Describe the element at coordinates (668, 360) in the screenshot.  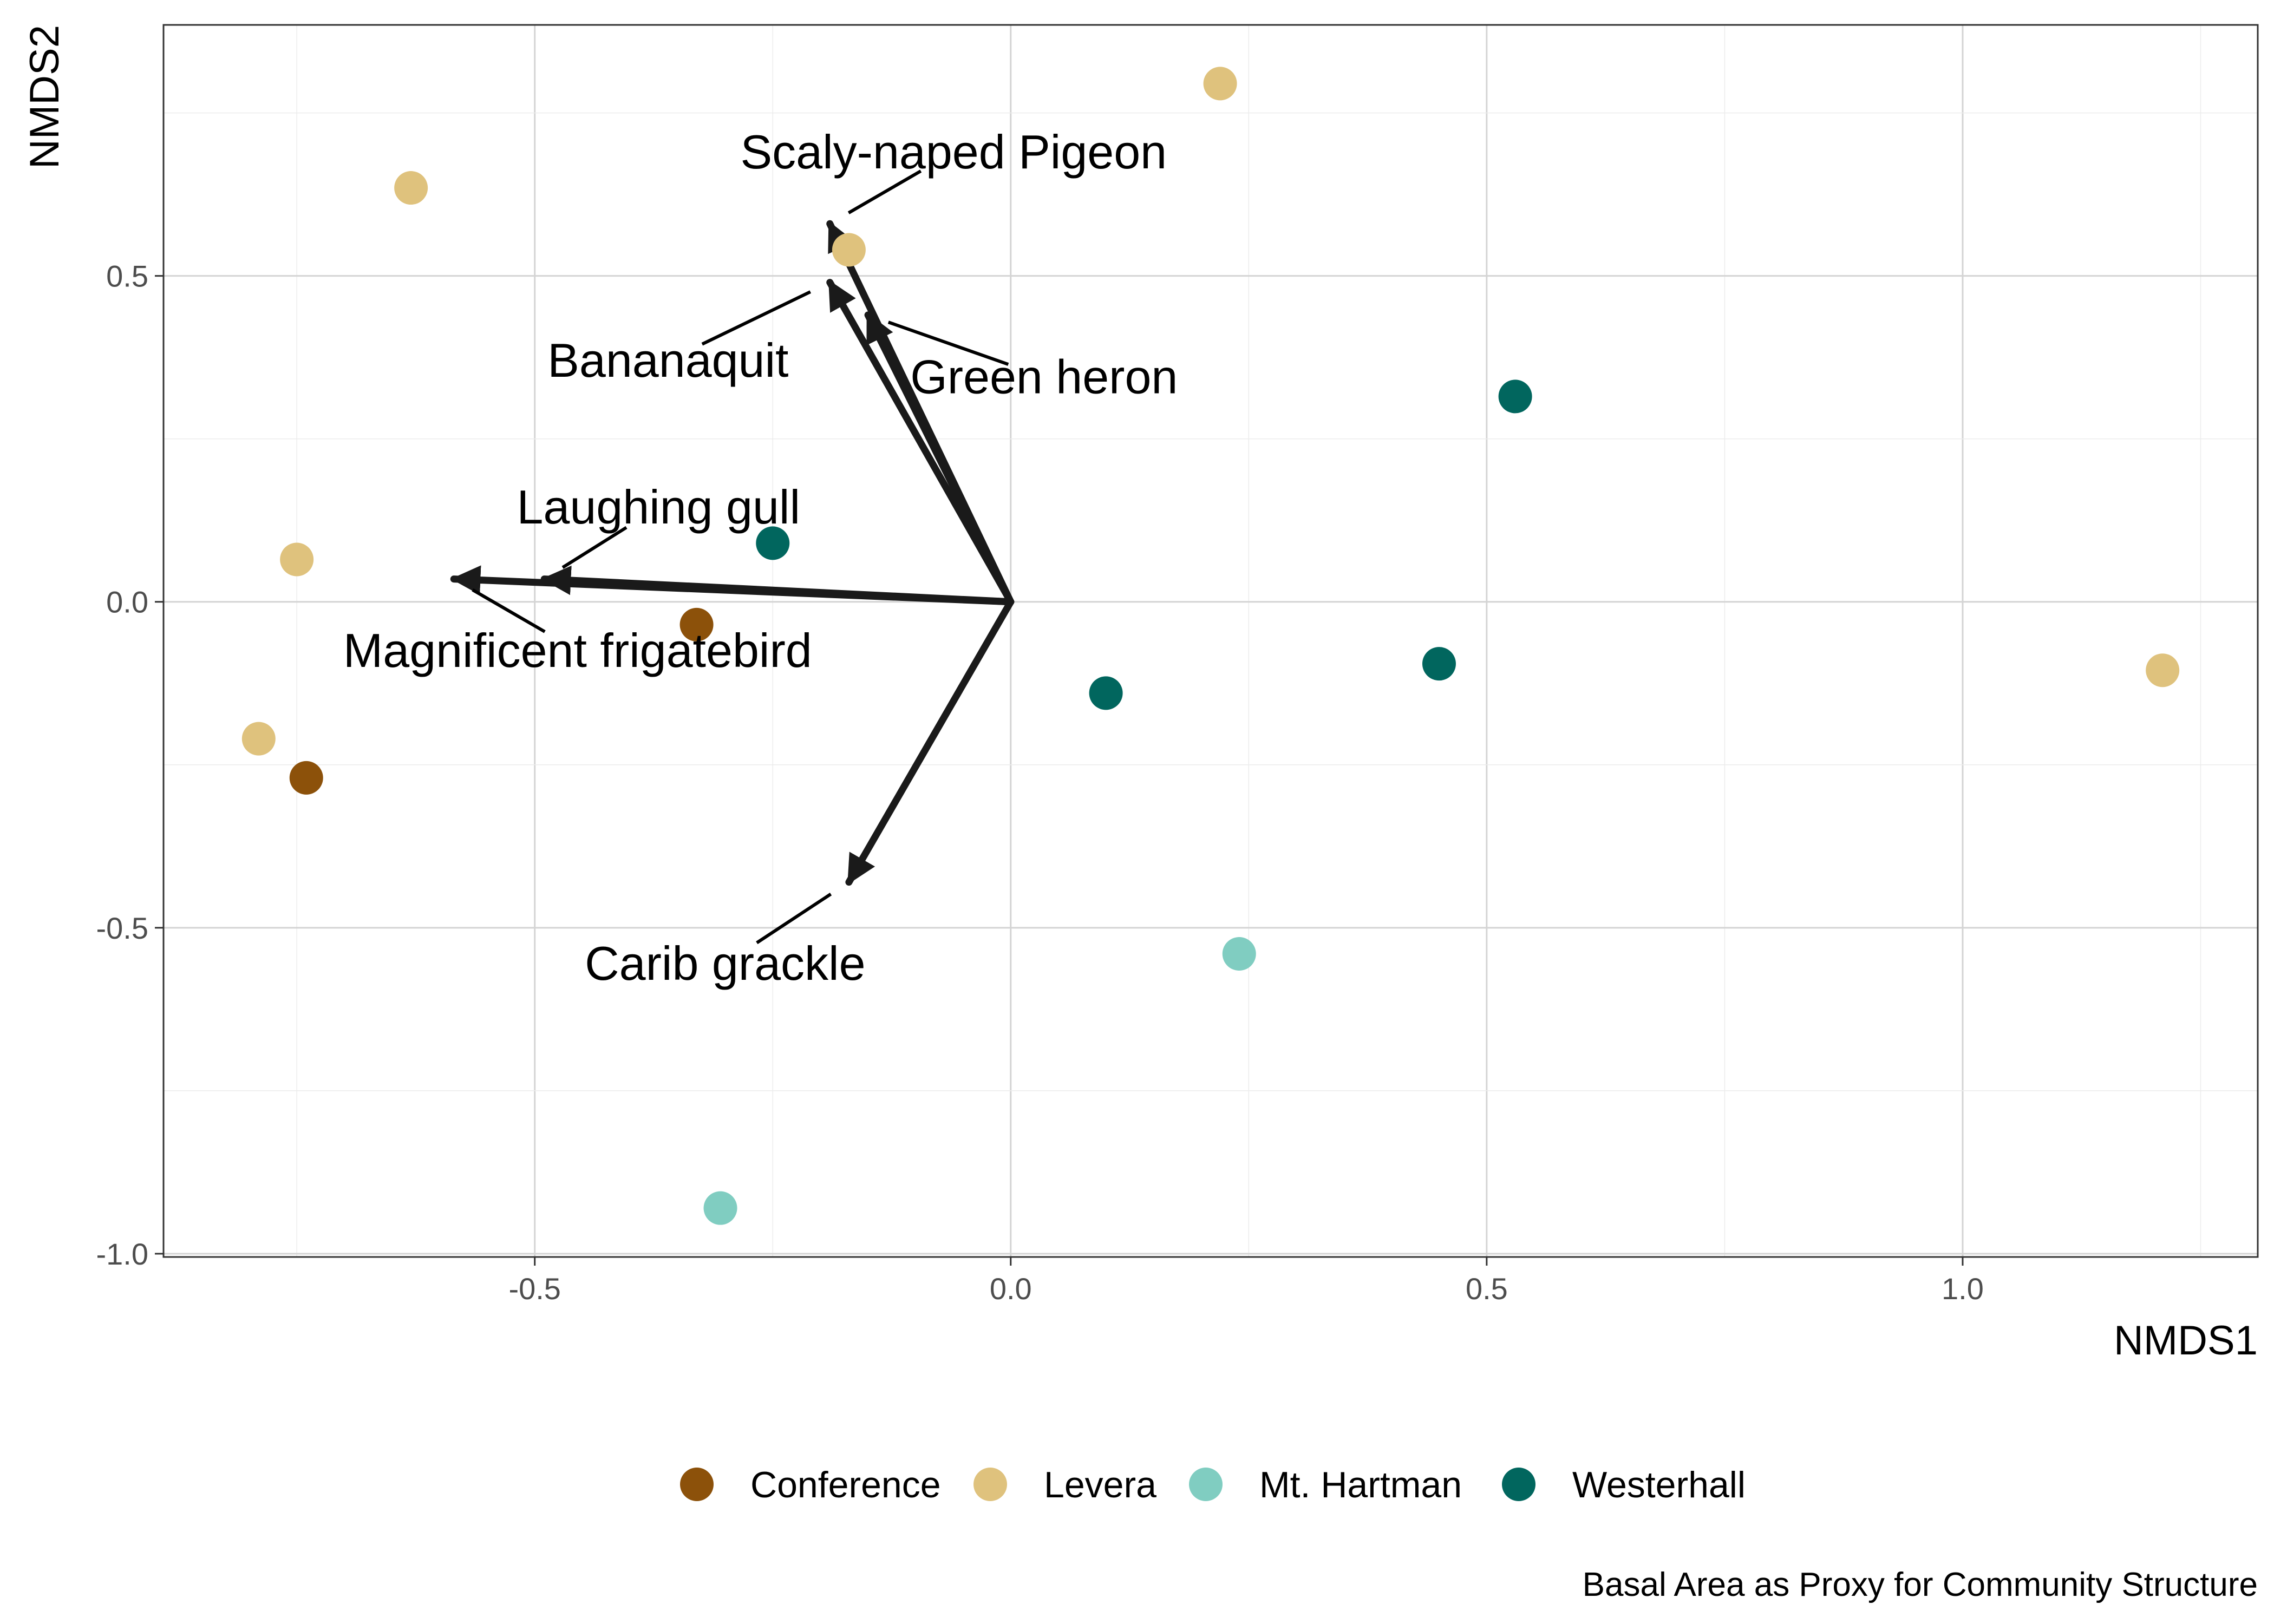
I see `vector-label: Bananaquit` at that location.